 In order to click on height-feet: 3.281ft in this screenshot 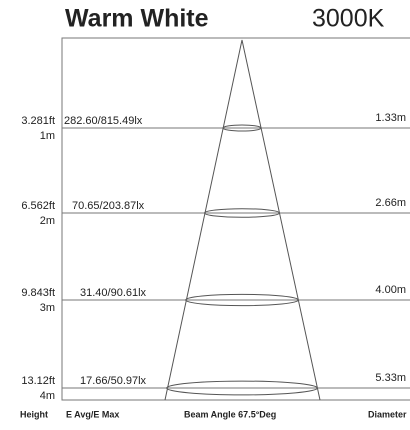, I will do `click(38, 121)`.